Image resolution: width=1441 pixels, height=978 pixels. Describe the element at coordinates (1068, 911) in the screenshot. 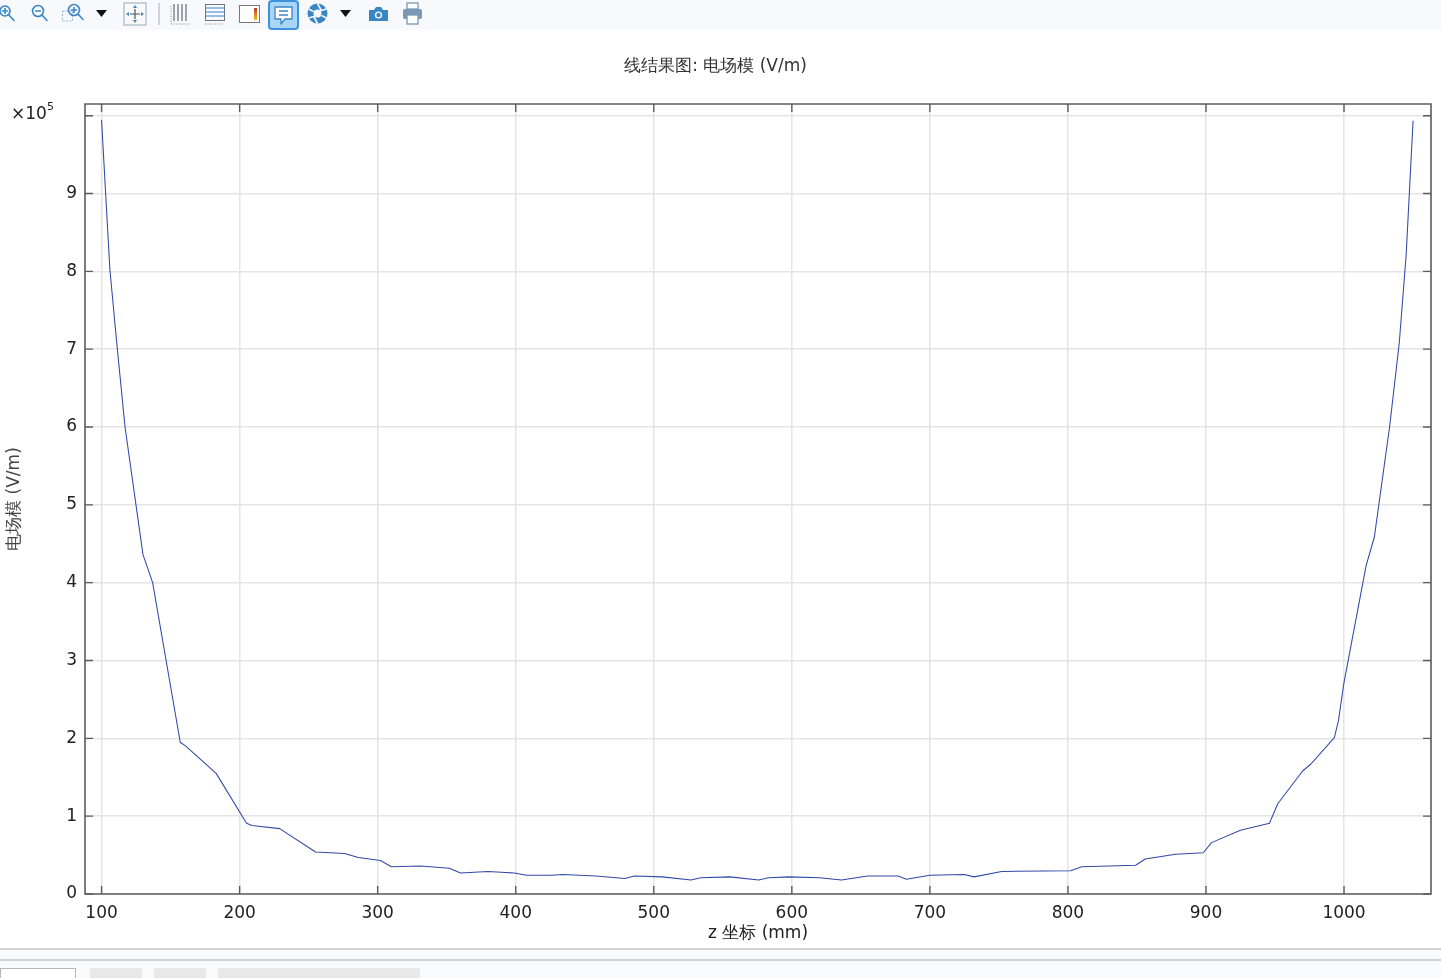

I see `x-tick-label: 800` at that location.